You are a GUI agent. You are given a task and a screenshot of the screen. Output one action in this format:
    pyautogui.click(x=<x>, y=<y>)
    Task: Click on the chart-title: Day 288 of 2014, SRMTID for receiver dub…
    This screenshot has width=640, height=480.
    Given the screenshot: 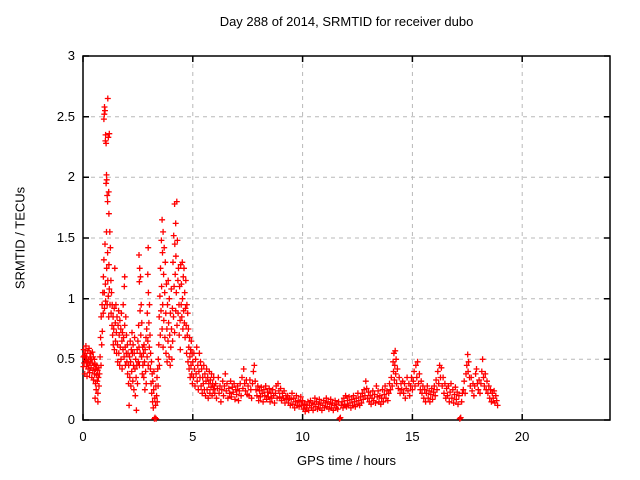 What is the action you would take?
    pyautogui.click(x=346, y=21)
    